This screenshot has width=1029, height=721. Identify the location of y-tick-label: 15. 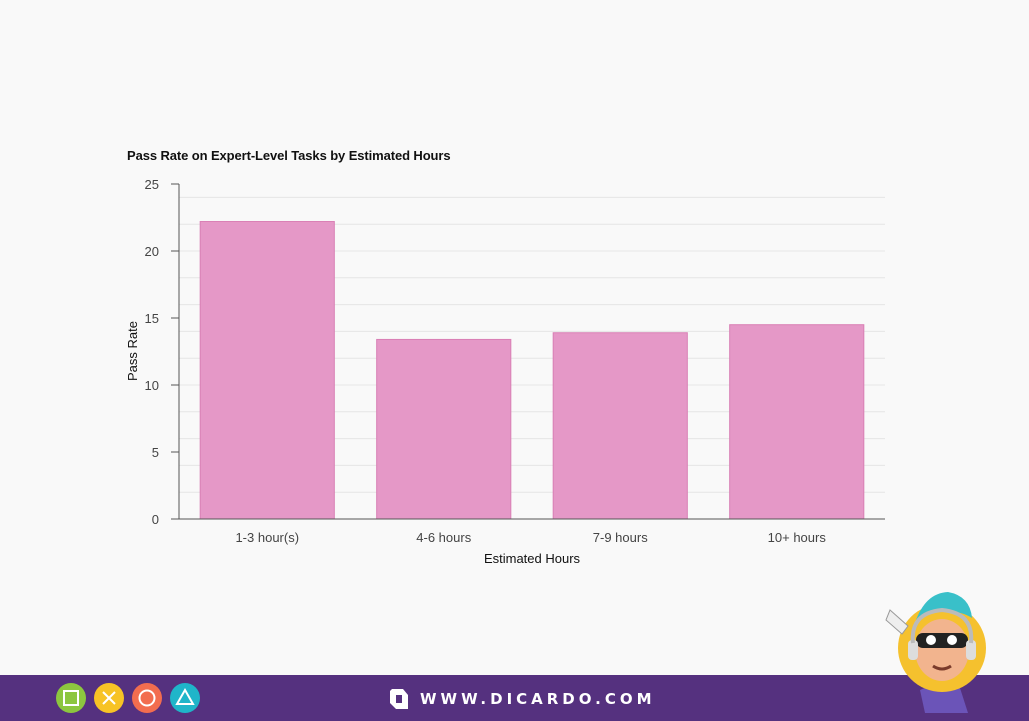
(152, 318).